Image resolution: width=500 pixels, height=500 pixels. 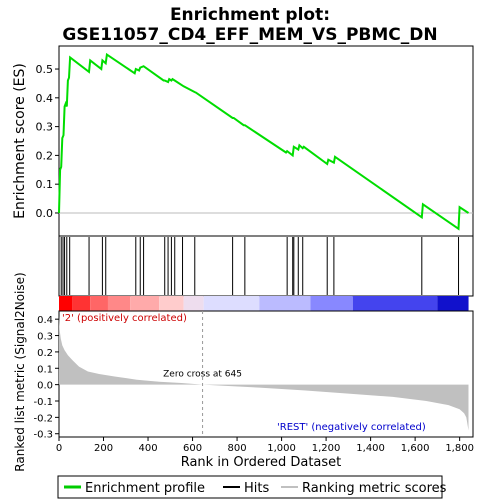 What do you see at coordinates (326, 448) in the screenshot?
I see `rank-x-tick-label: 1,200` at bounding box center [326, 448].